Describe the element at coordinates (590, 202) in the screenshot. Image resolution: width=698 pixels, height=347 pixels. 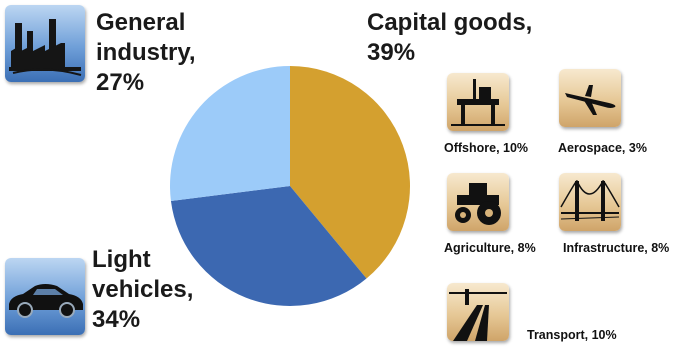
I see `bridge-icon` at that location.